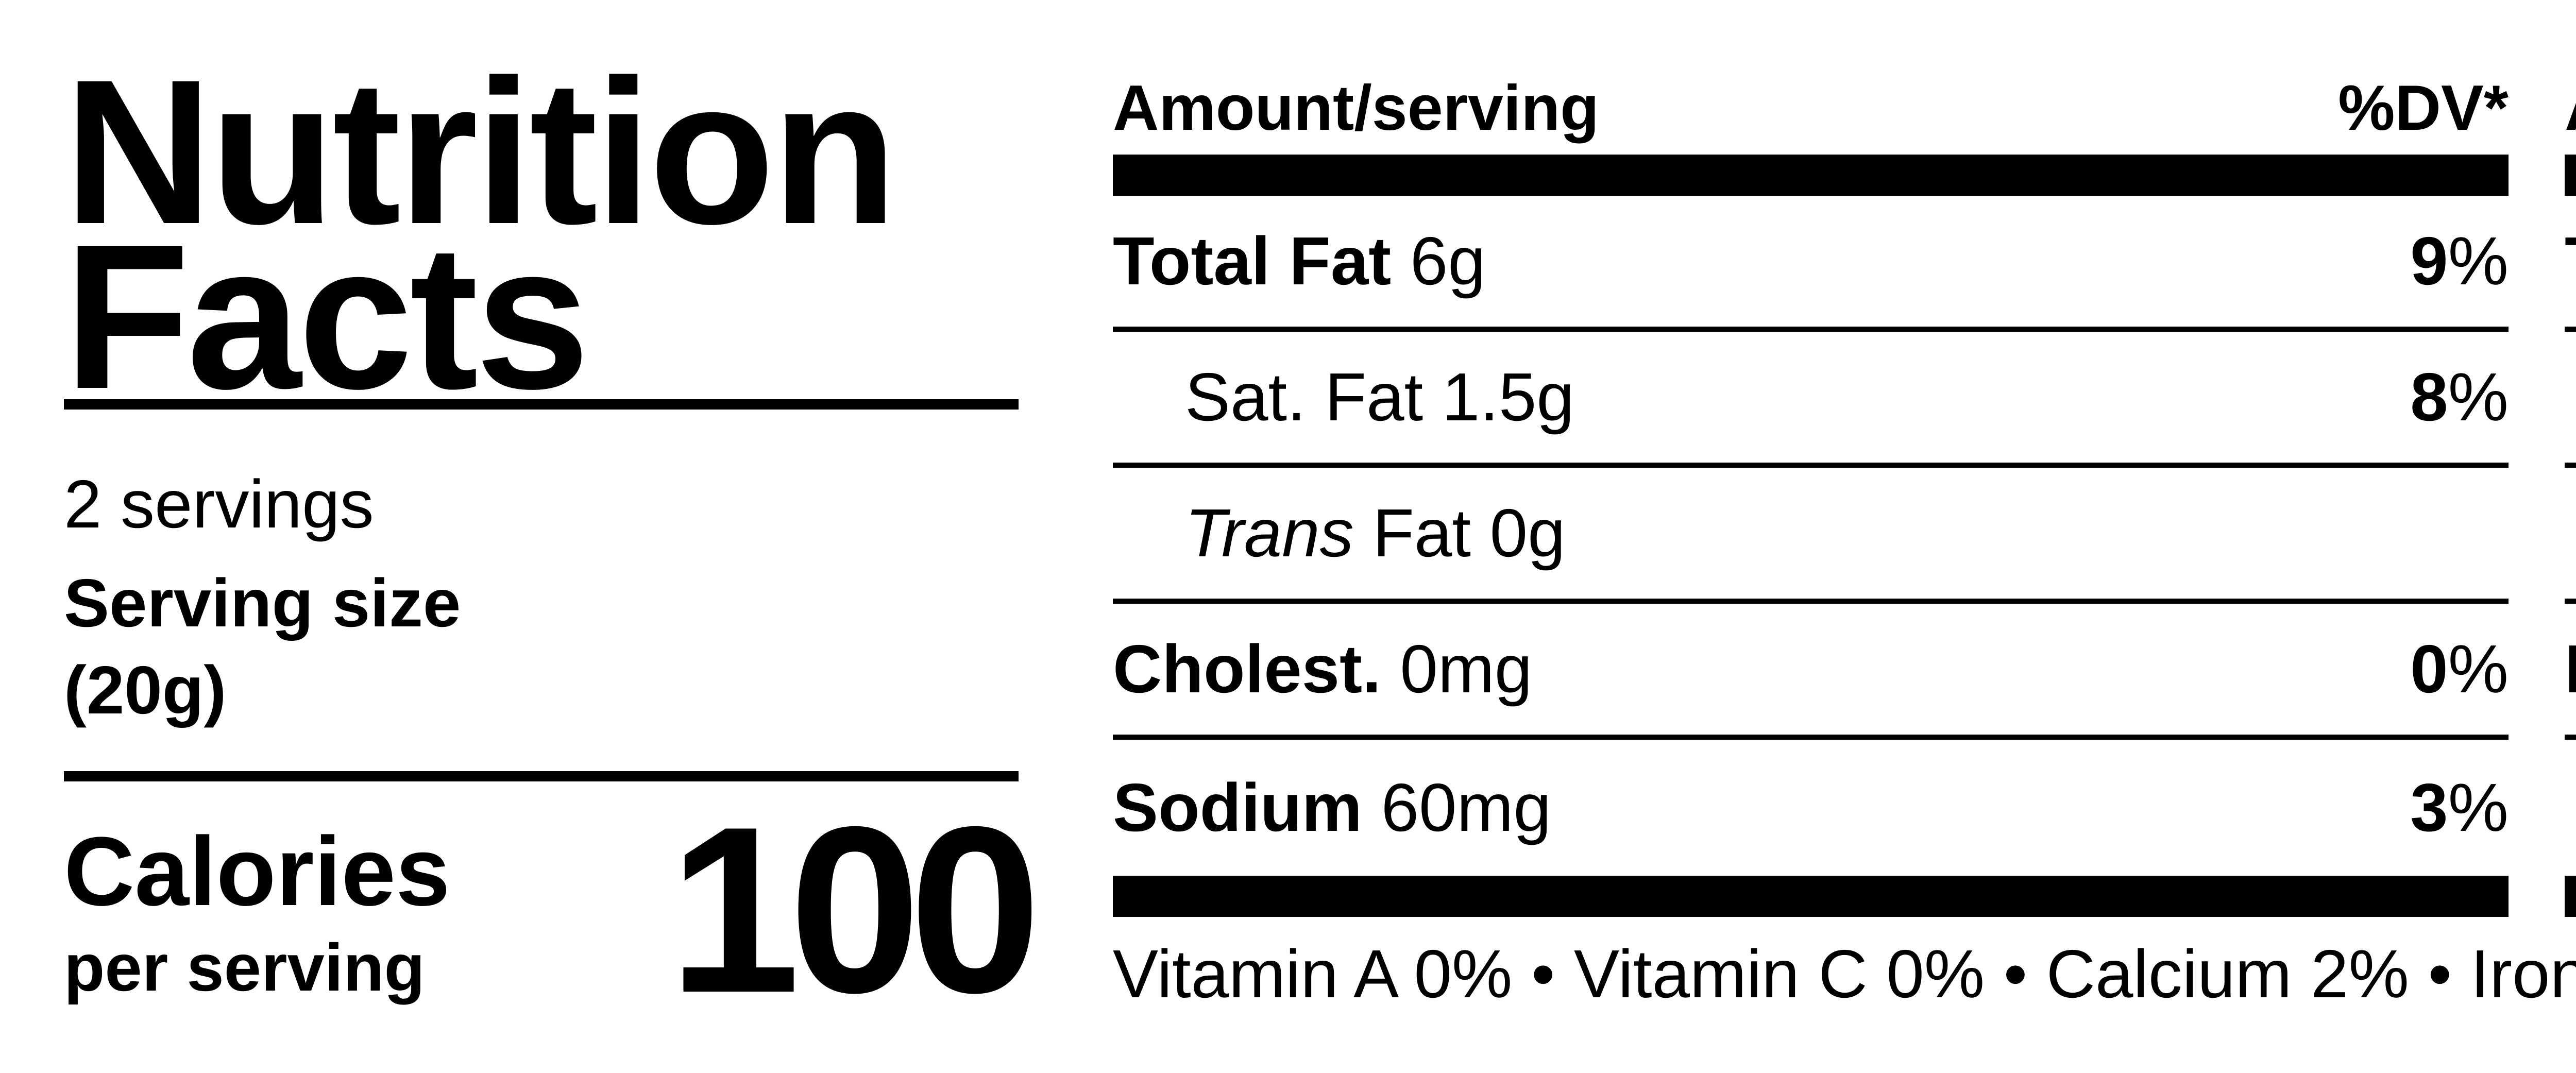 This screenshot has height=1073, width=2576. What do you see at coordinates (1811, 400) in the screenshot?
I see `nutrient-row: Sat. Fat 1.5g 8%` at bounding box center [1811, 400].